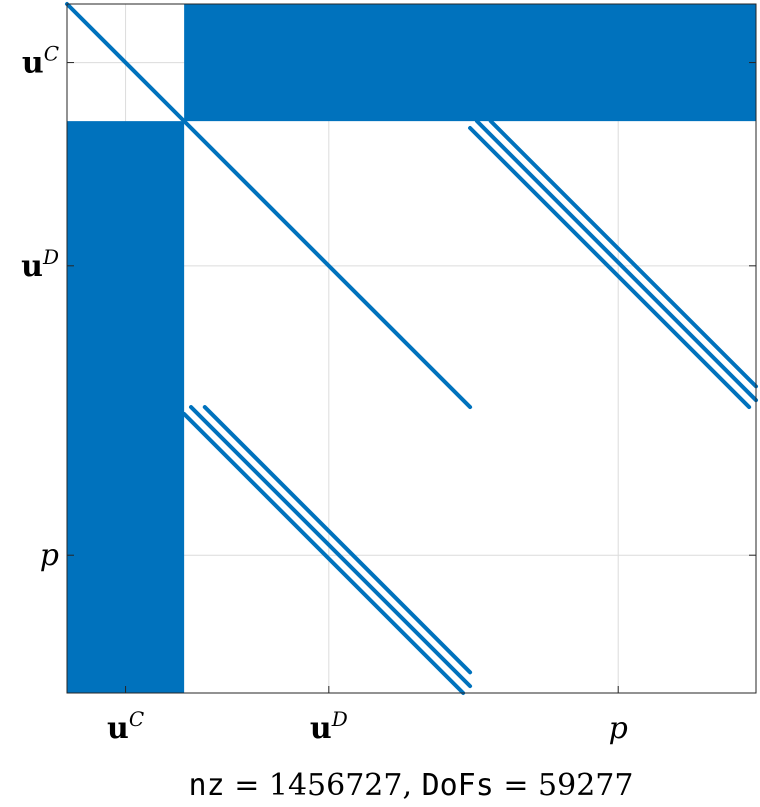 The width and height of the screenshot is (760, 807). I want to click on dofs-eq: =, so click(516, 785).